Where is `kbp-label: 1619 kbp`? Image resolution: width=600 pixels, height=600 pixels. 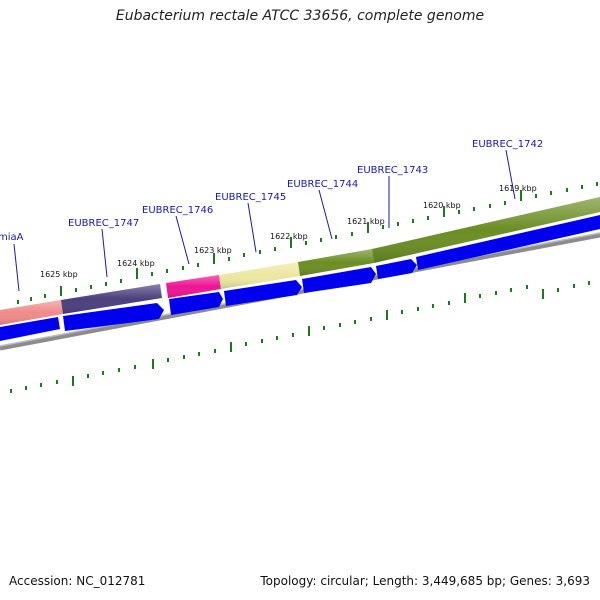
kbp-label: 1619 kbp is located at coordinates (518, 188).